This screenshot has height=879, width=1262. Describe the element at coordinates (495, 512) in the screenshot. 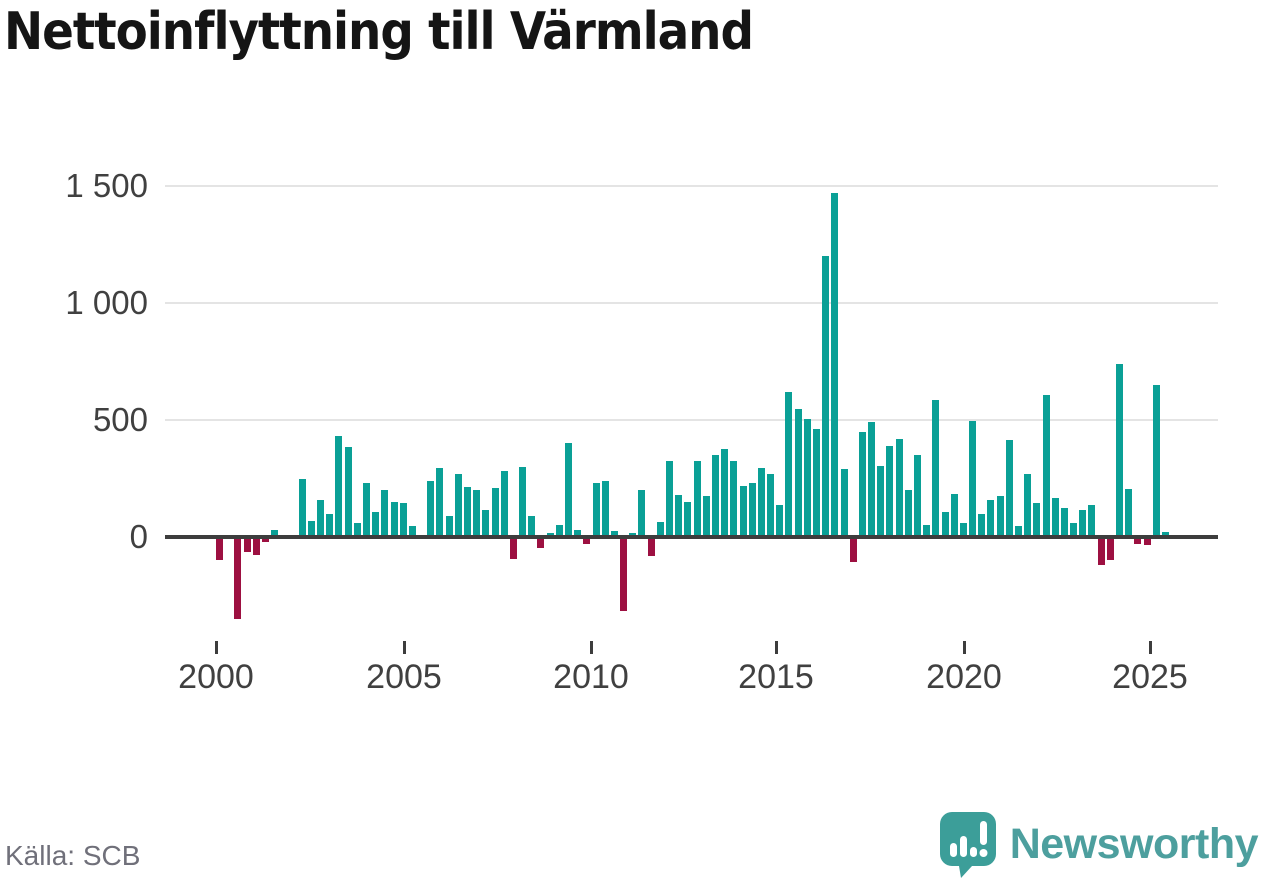

I see `bar-2007-q3` at that location.